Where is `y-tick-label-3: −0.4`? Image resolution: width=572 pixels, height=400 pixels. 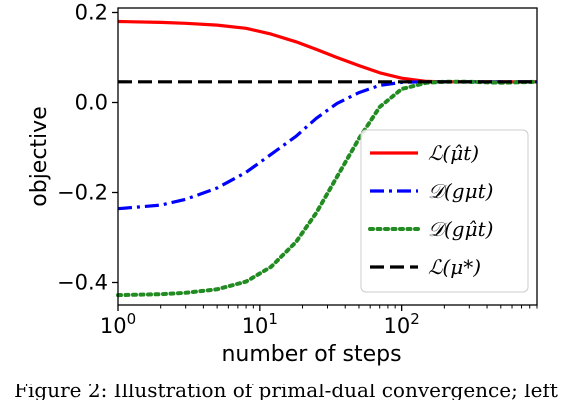 y-tick-label-3: −0.4 is located at coordinates (82, 283).